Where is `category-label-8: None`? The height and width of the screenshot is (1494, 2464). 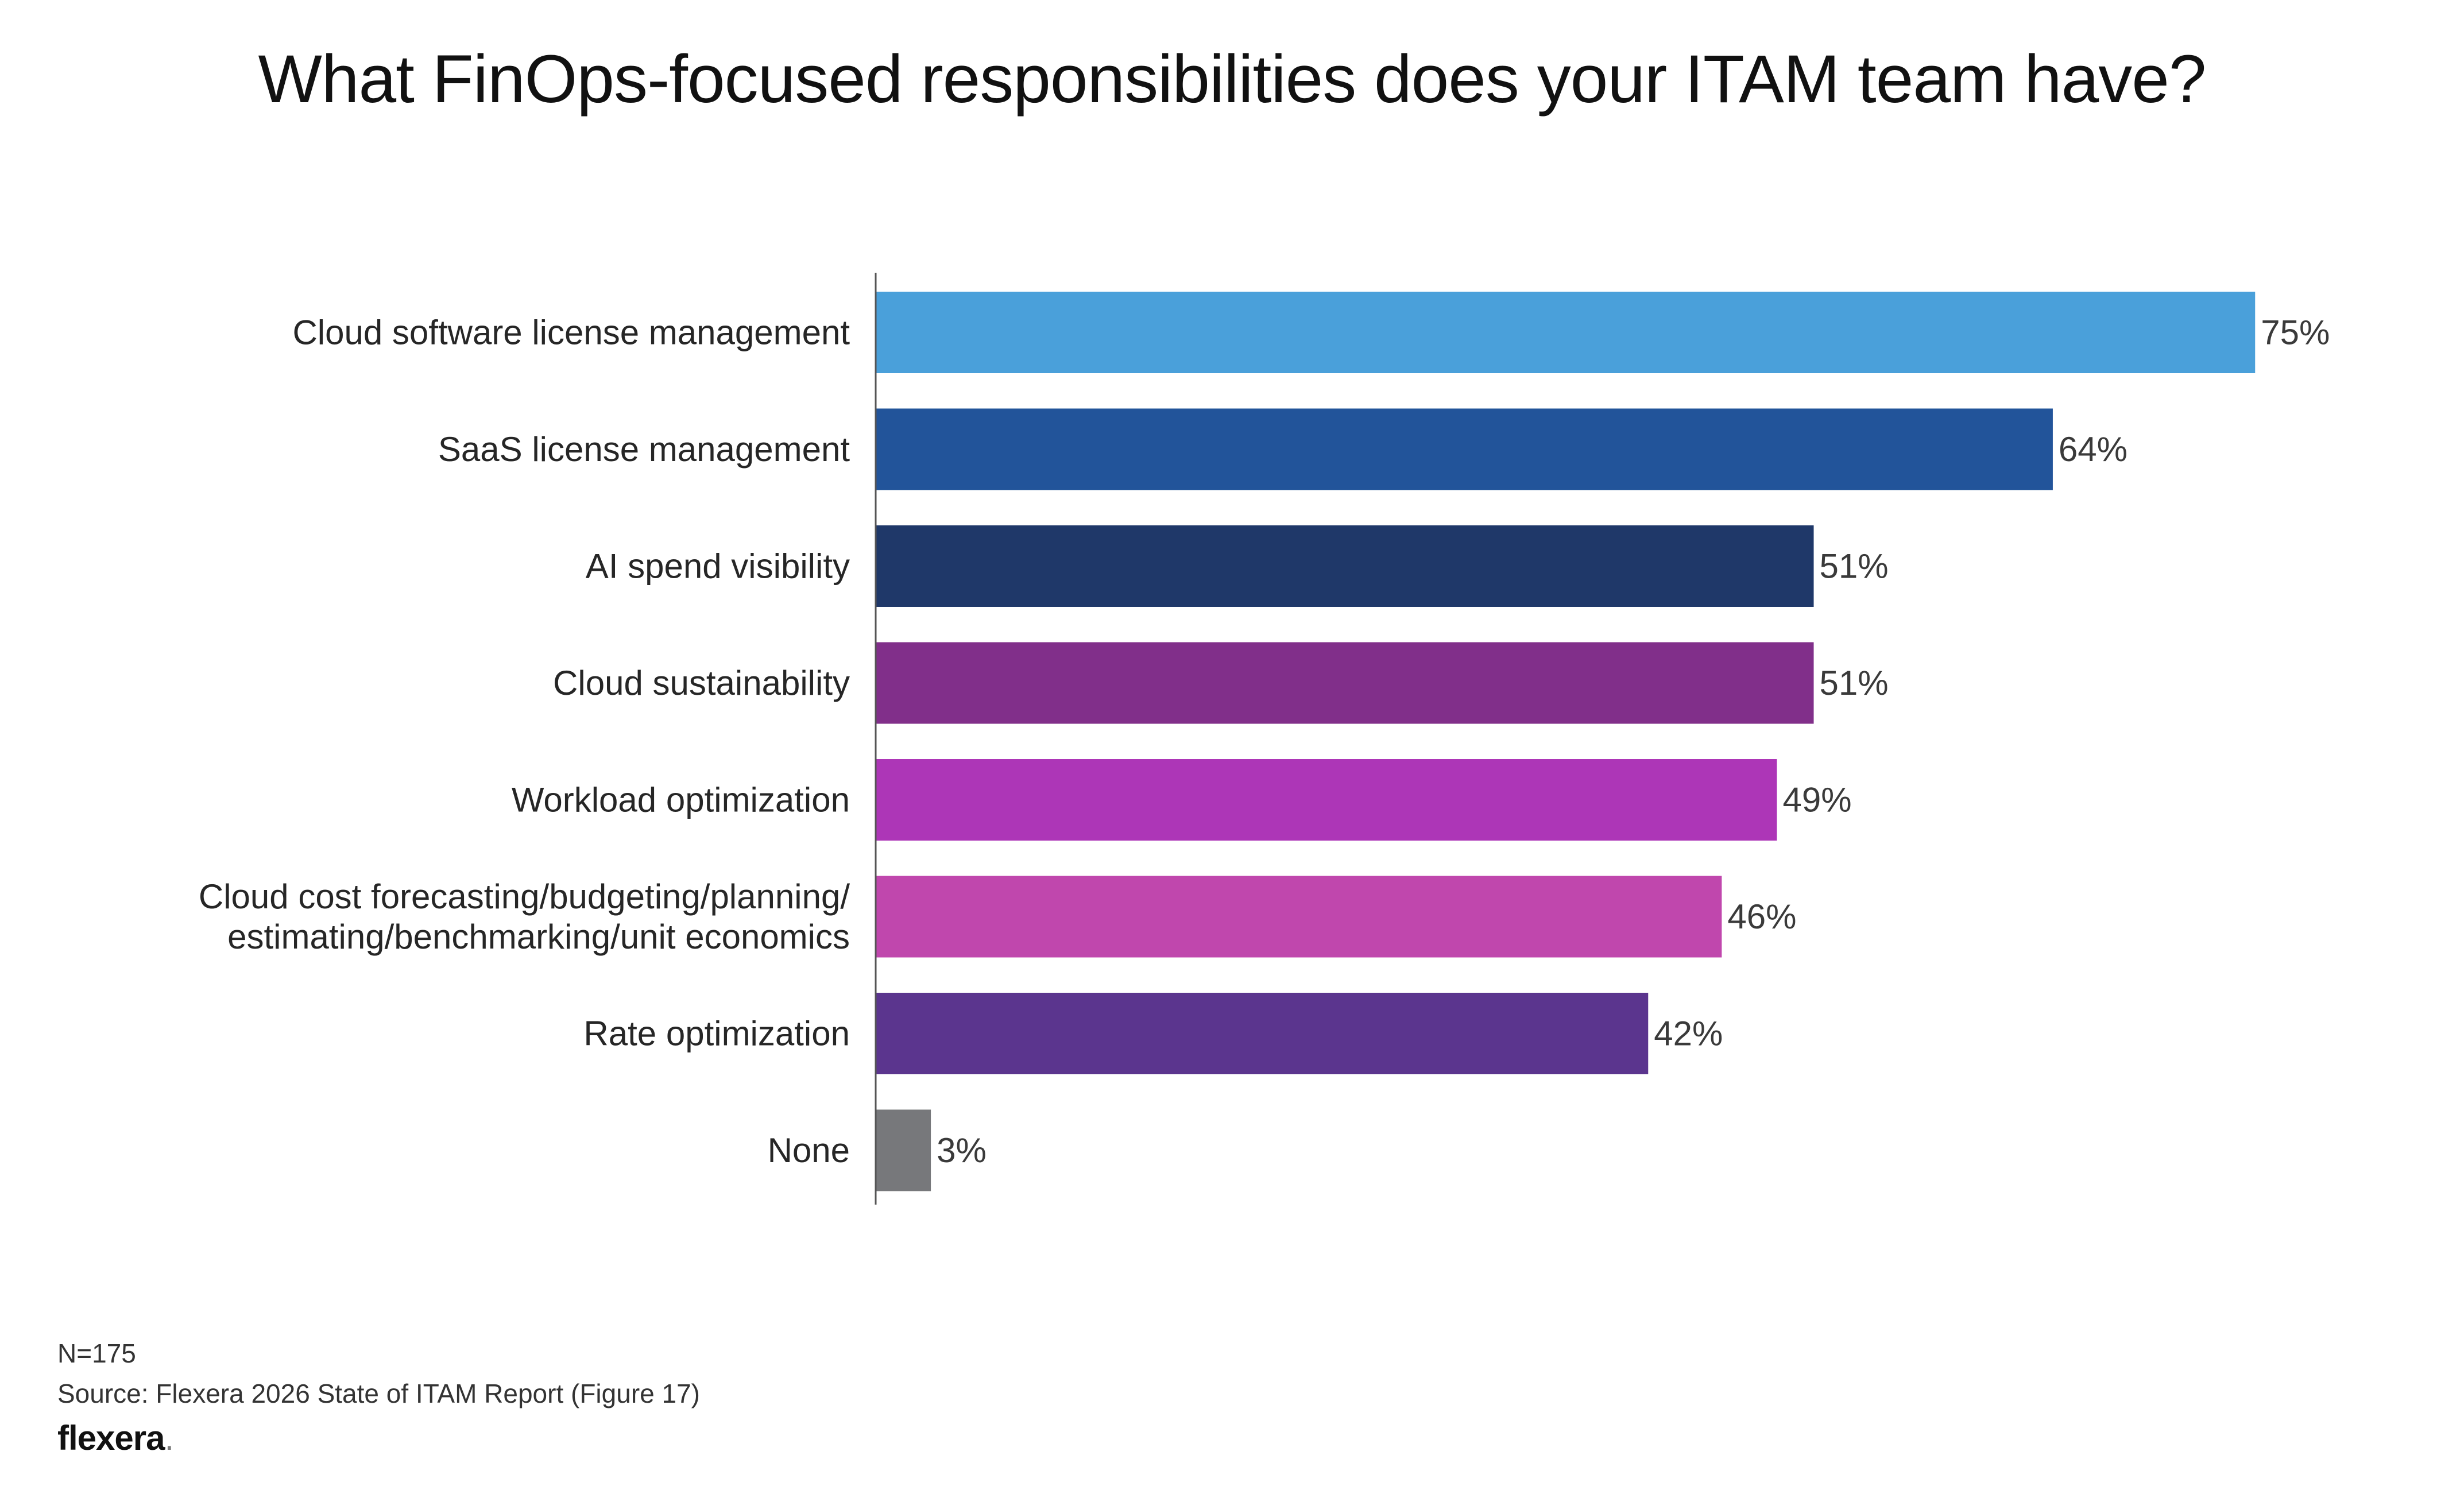
category-label-8: None is located at coordinates (809, 1150).